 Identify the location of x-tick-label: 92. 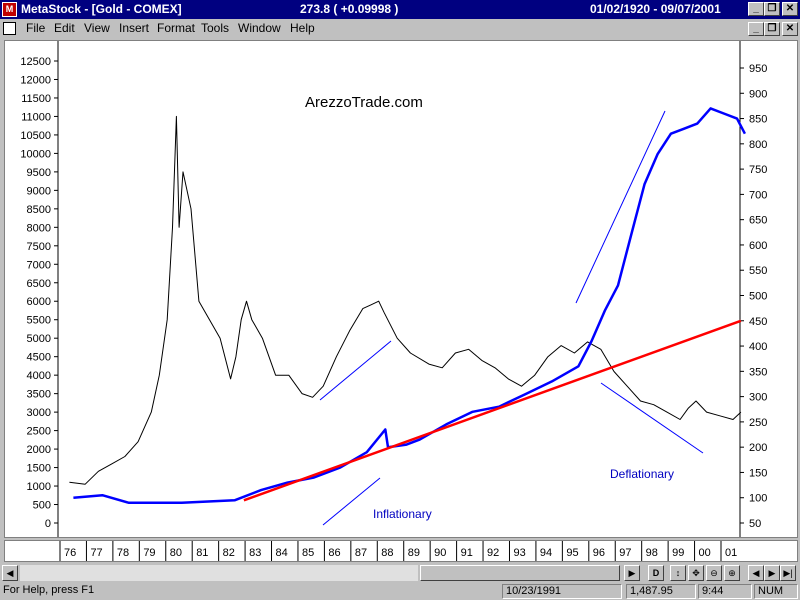
(493, 553).